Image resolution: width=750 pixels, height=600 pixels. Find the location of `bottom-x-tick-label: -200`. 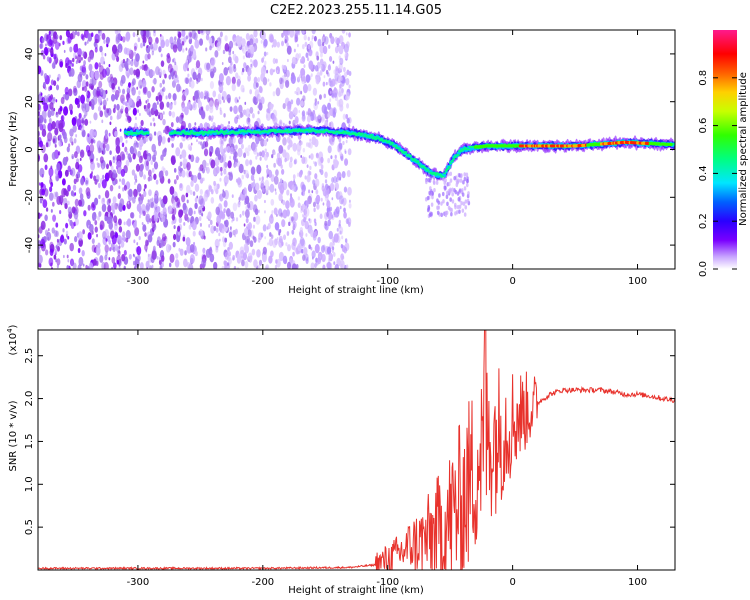

bottom-x-tick-label: -200 is located at coordinates (262, 582).